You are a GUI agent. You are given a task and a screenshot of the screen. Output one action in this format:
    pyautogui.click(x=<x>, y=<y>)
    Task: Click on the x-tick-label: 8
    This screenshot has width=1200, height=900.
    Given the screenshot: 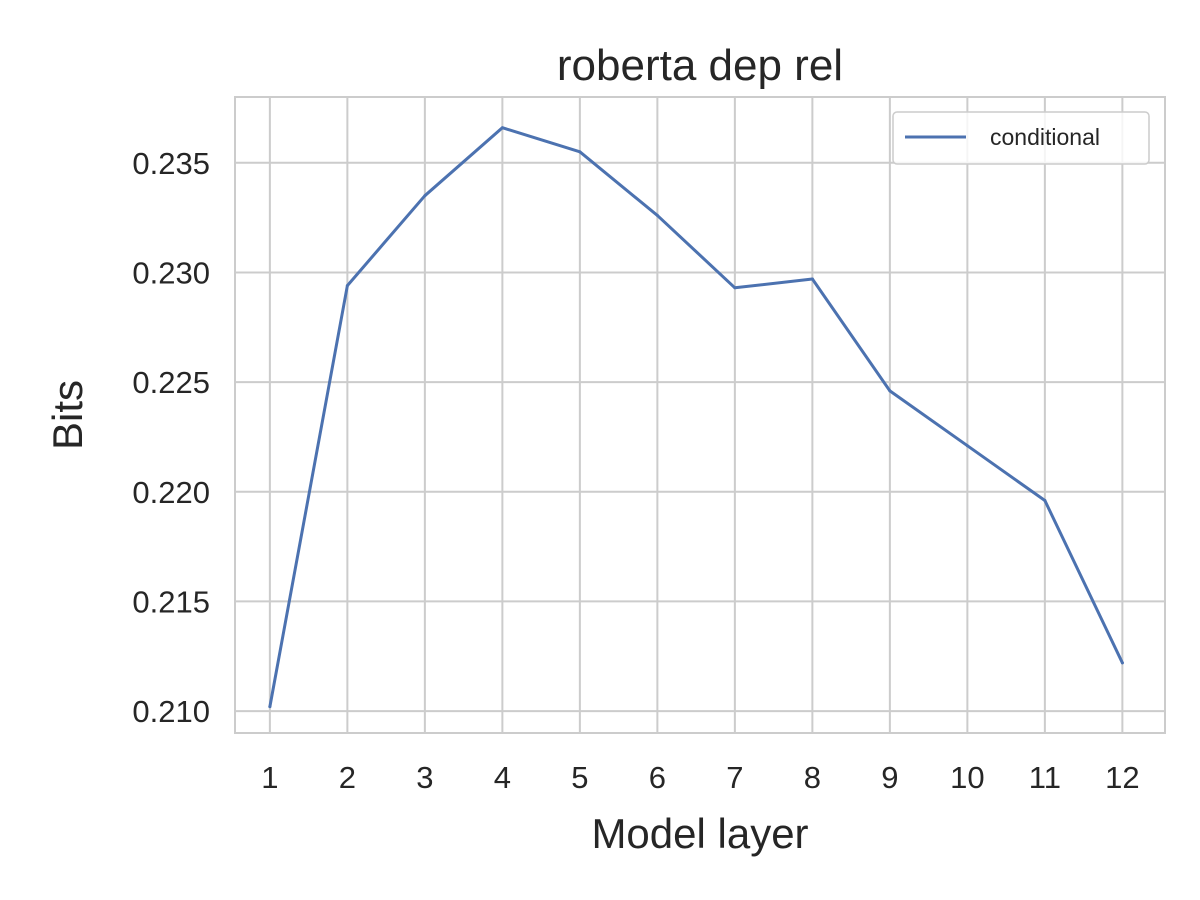 What is the action you would take?
    pyautogui.click(x=812, y=777)
    